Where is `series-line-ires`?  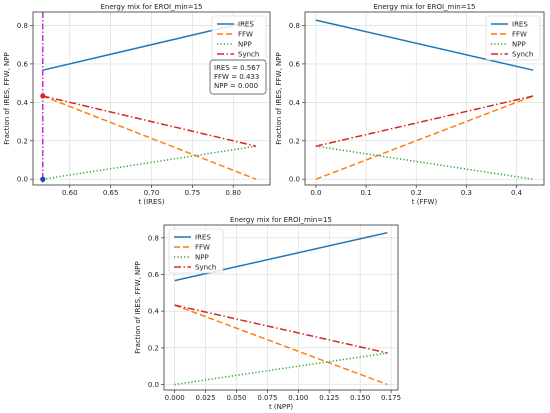
series-line-ires is located at coordinates (424, 45).